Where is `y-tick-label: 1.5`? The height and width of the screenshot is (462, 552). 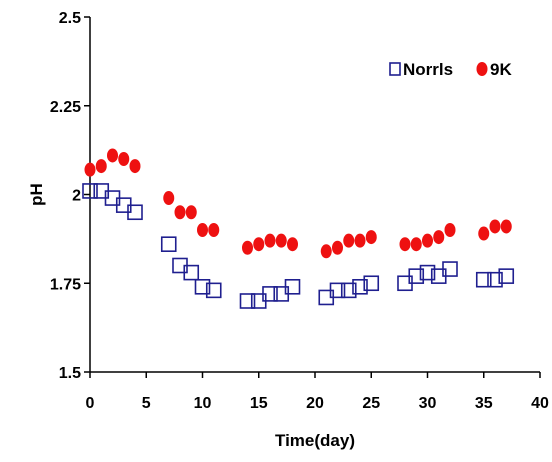
y-tick-label: 1.5 is located at coordinates (70, 373).